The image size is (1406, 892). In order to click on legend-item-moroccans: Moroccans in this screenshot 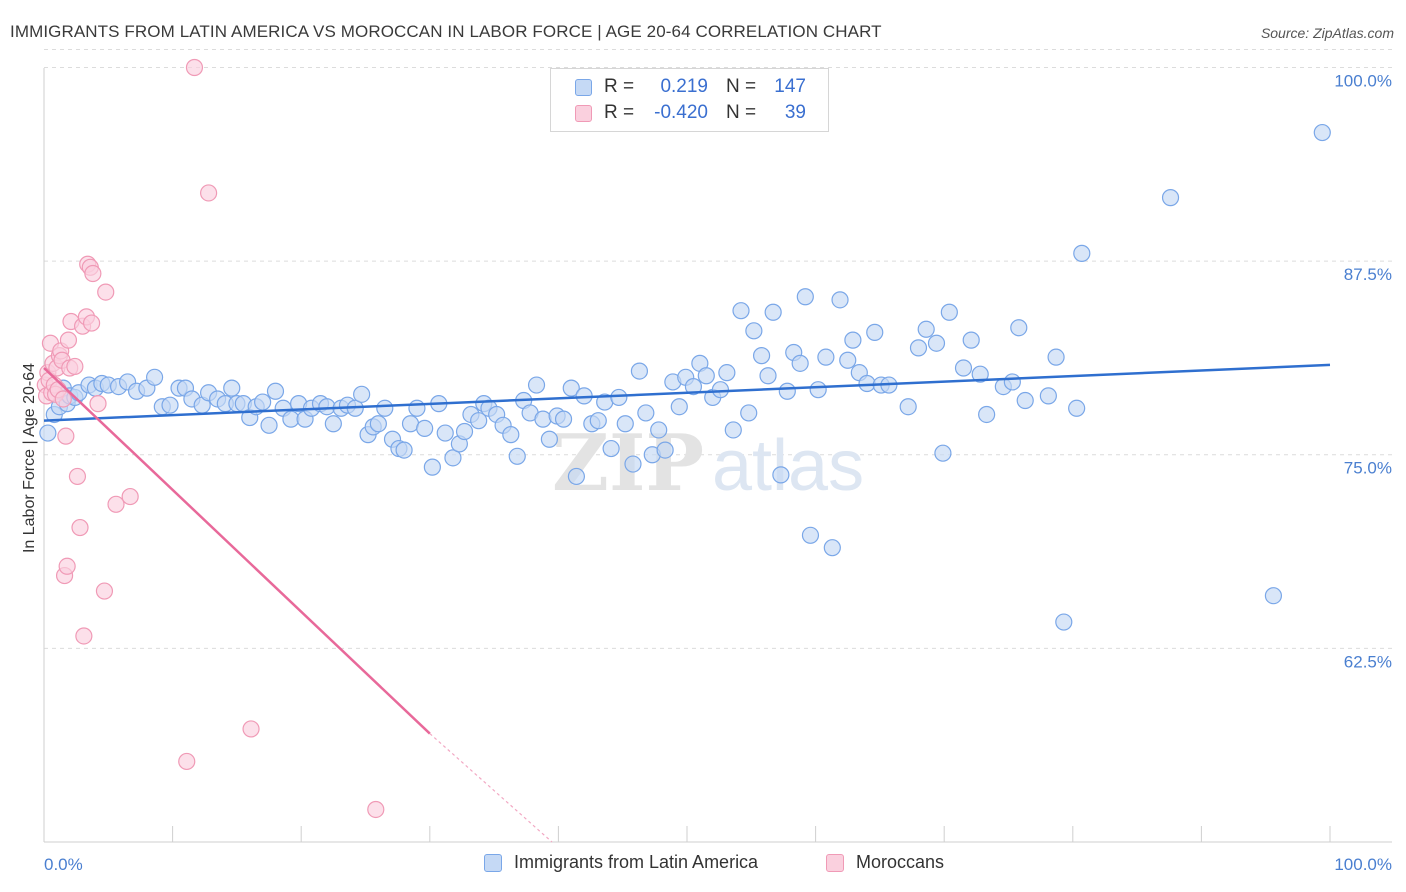, I will do `click(885, 862)`.